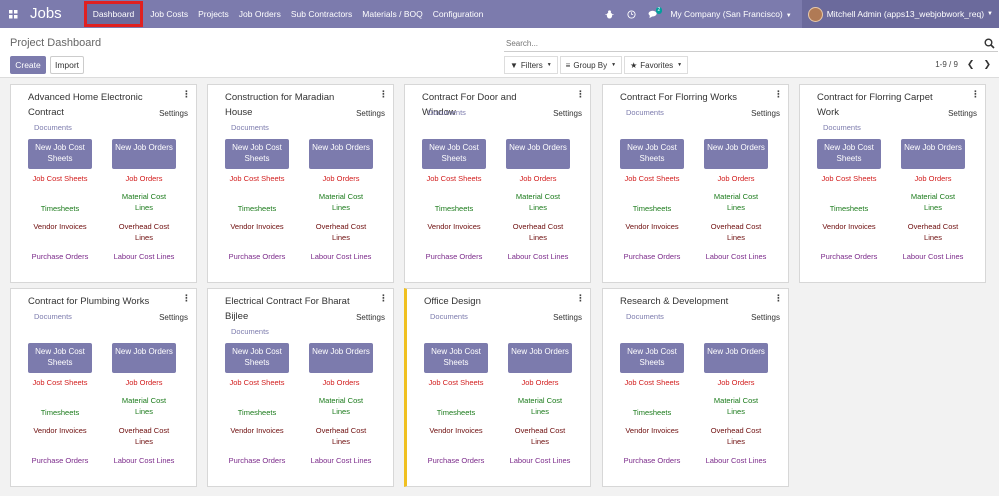 The width and height of the screenshot is (999, 496). What do you see at coordinates (89, 301) in the screenshot?
I see `project-title: Contract for Plumbing Works` at bounding box center [89, 301].